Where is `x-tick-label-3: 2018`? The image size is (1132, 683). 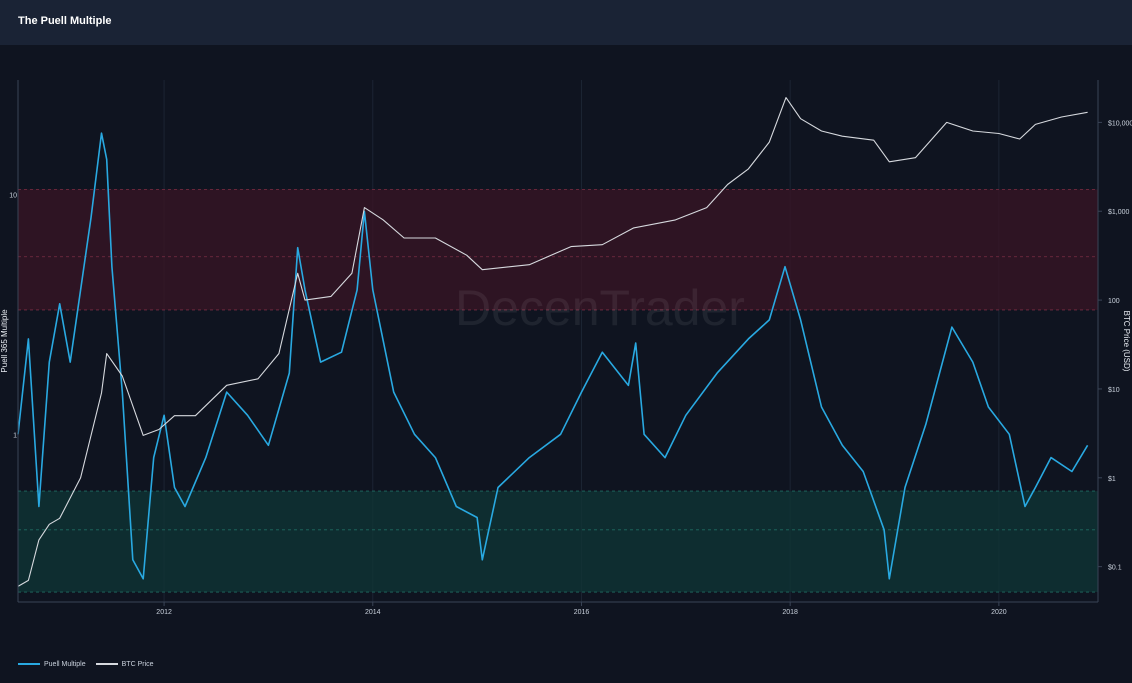
x-tick-label-3: 2018 is located at coordinates (790, 612).